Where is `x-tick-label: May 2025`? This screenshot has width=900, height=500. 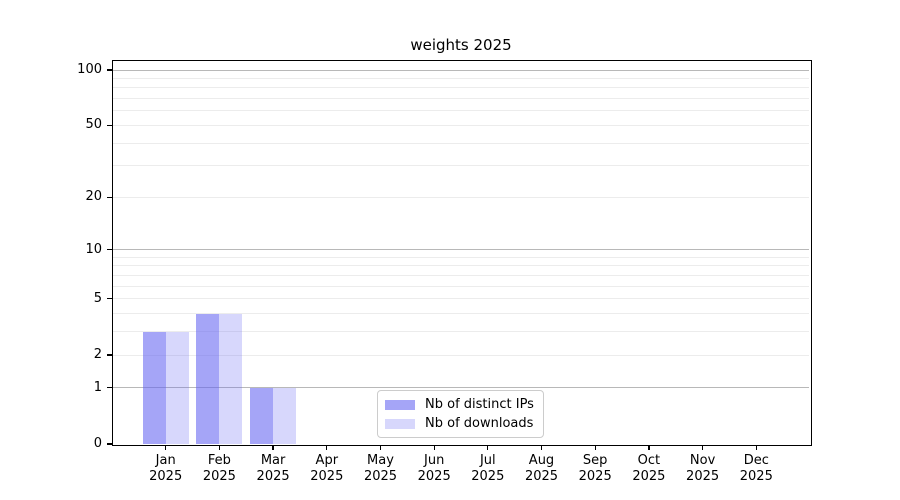 x-tick-label: May 2025 is located at coordinates (381, 469).